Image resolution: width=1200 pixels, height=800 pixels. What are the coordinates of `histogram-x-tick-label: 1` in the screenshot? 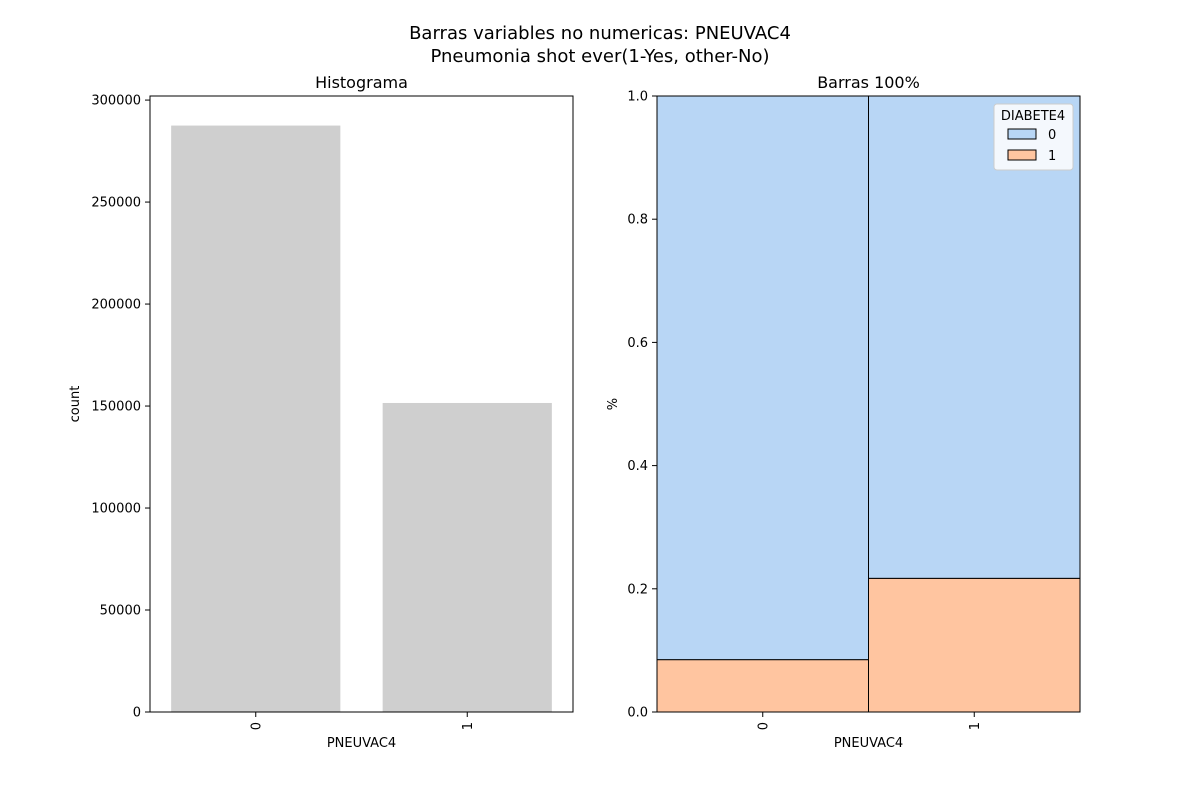 It's located at (468, 726).